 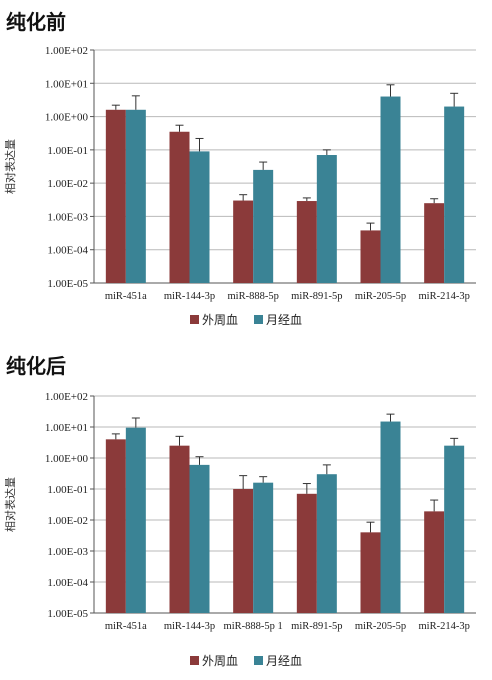 What do you see at coordinates (253, 626) in the screenshot?
I see `category-label: miR-888-5p 1` at bounding box center [253, 626].